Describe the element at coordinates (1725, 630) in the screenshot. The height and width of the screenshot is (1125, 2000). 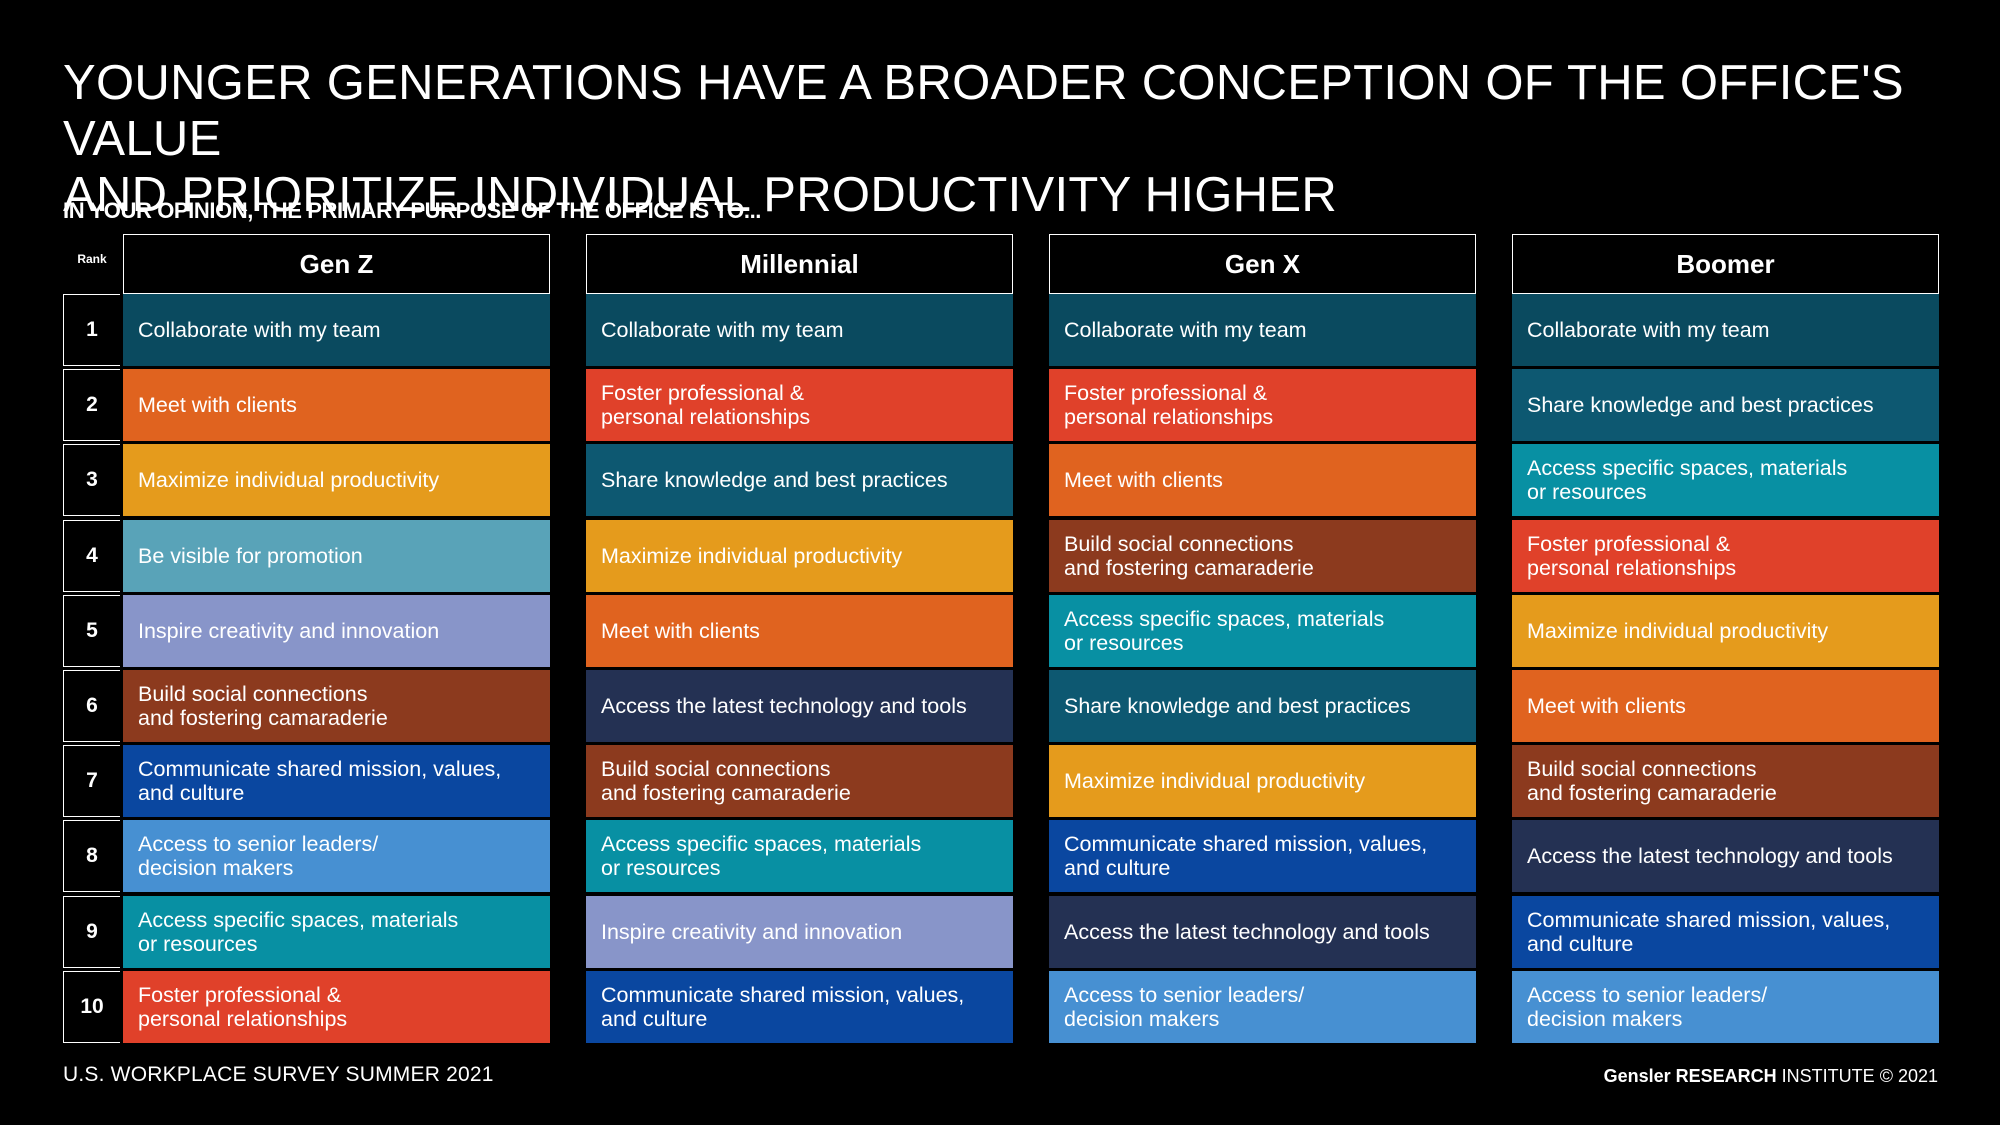
I see `rank-item-boomer-5: Maximize individual productivity` at that location.